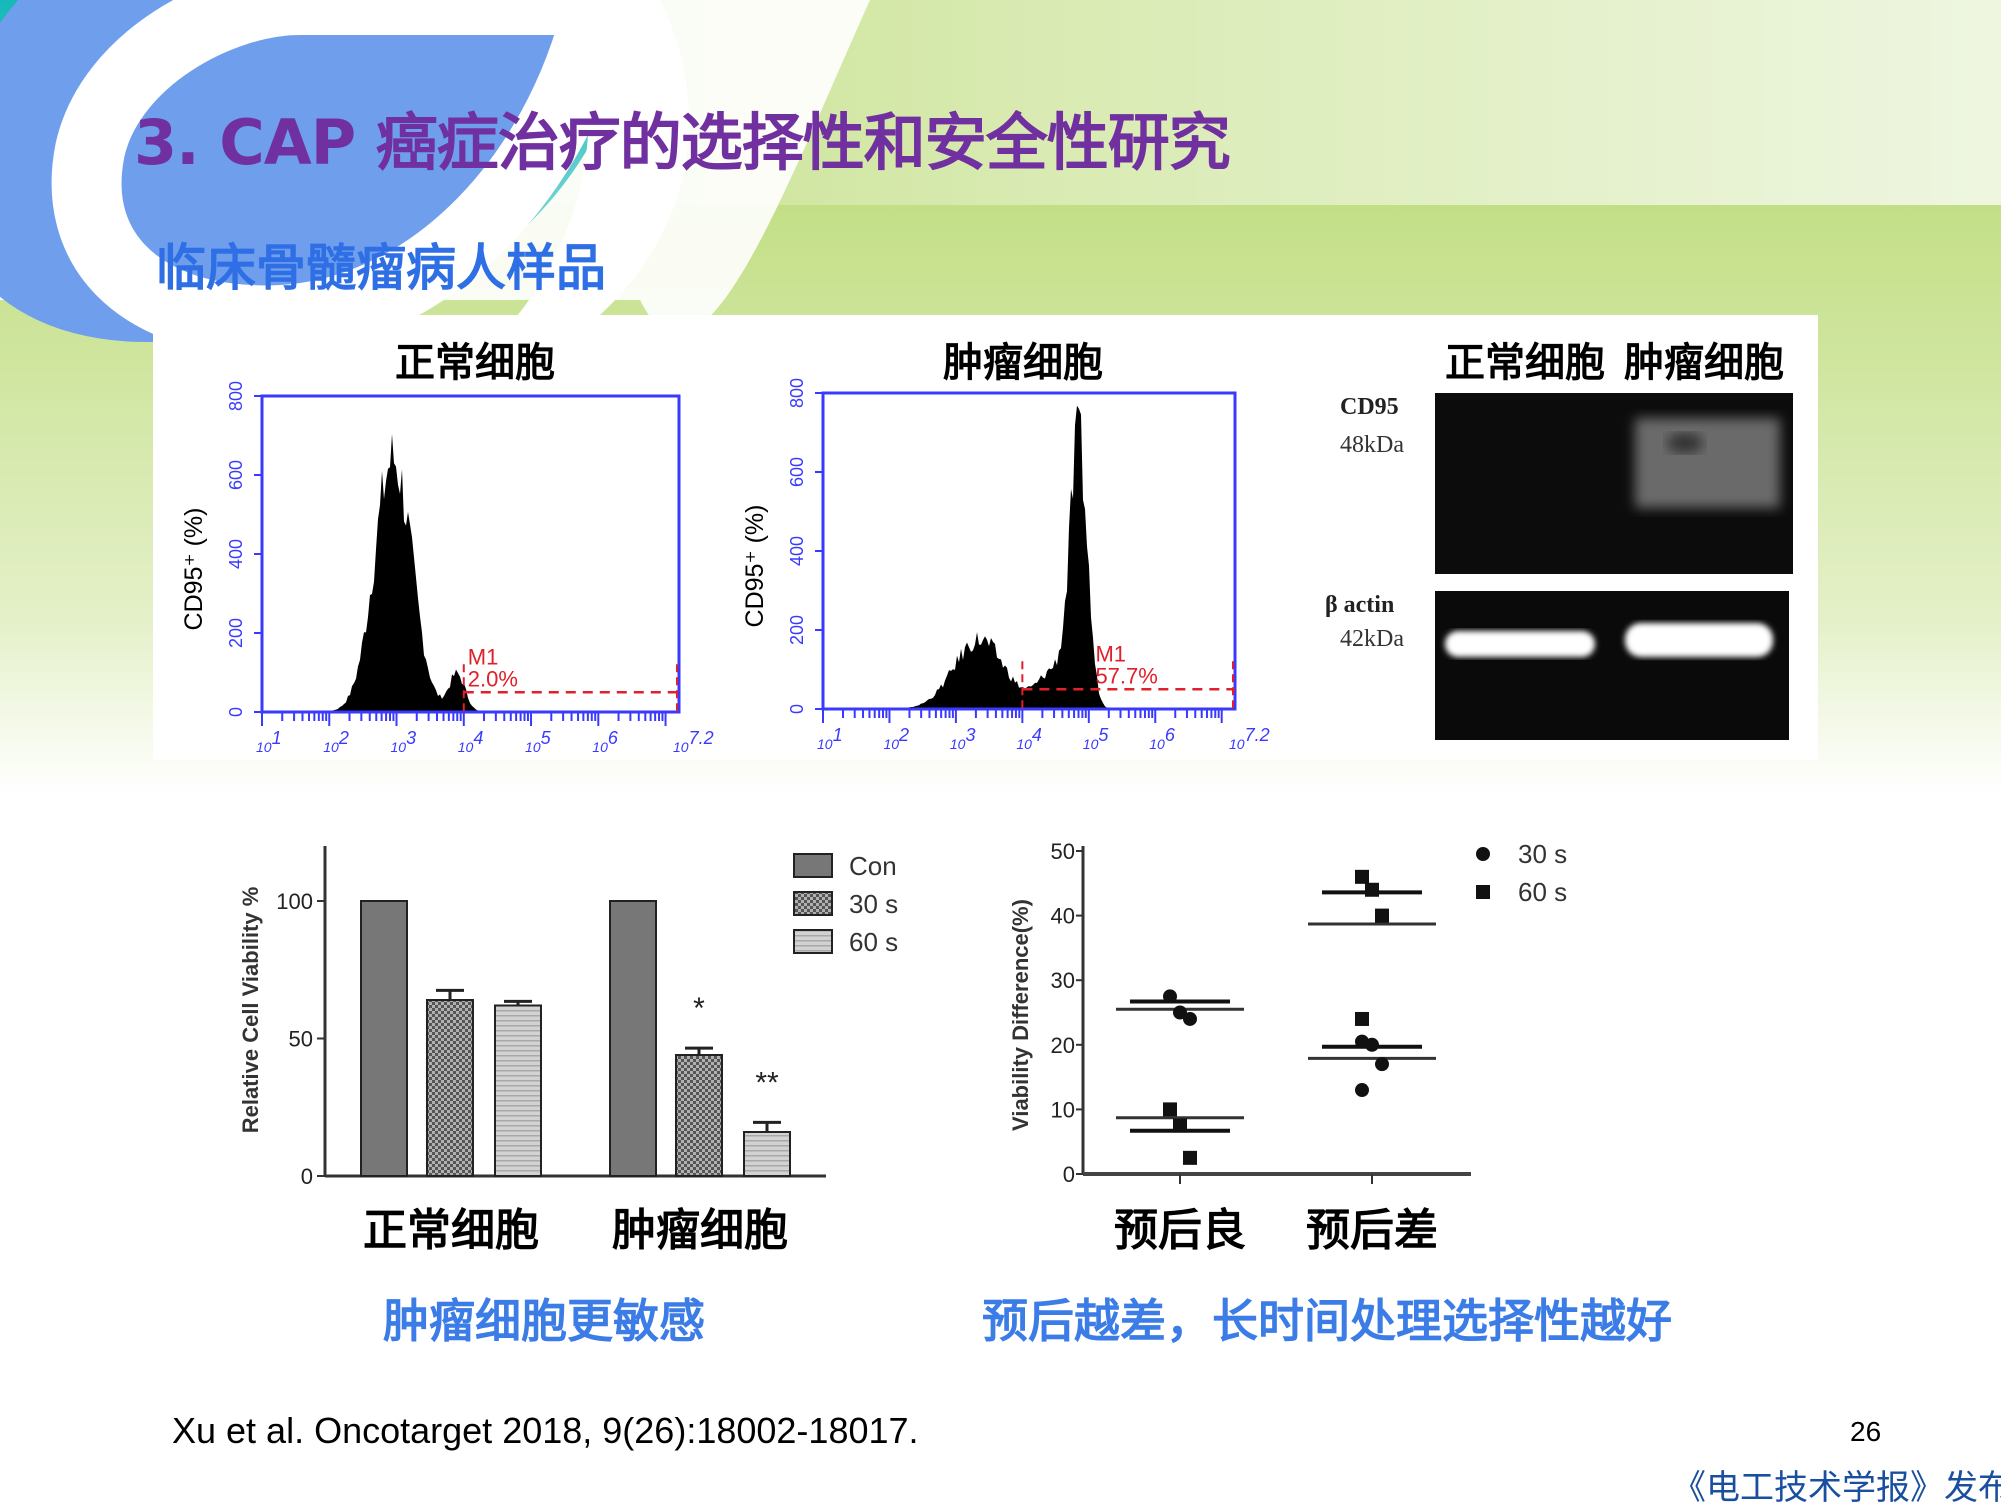 This screenshot has width=2001, height=1509. What do you see at coordinates (1707, 463) in the screenshot?
I see `cd95-band-tumor` at bounding box center [1707, 463].